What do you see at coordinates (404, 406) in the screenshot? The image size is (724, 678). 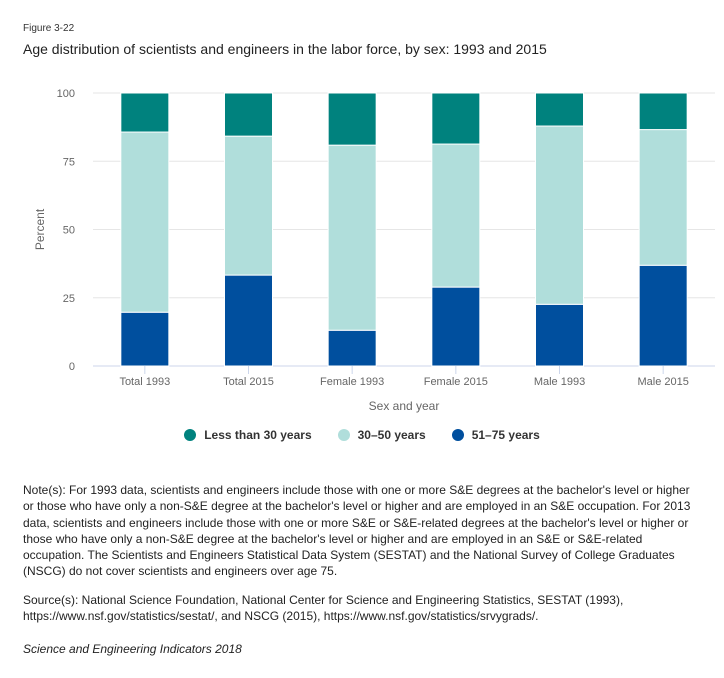 I see `x-axis-label: Sex and year` at bounding box center [404, 406].